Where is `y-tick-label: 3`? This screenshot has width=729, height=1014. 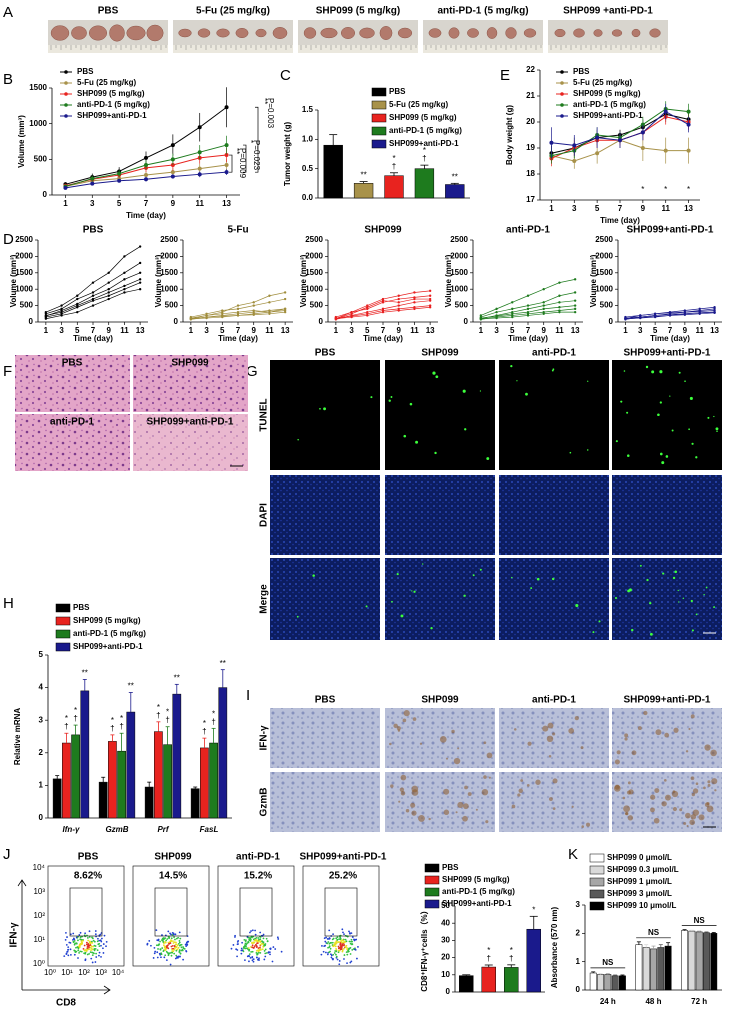 y-tick-label: 3 is located at coordinates (578, 904).